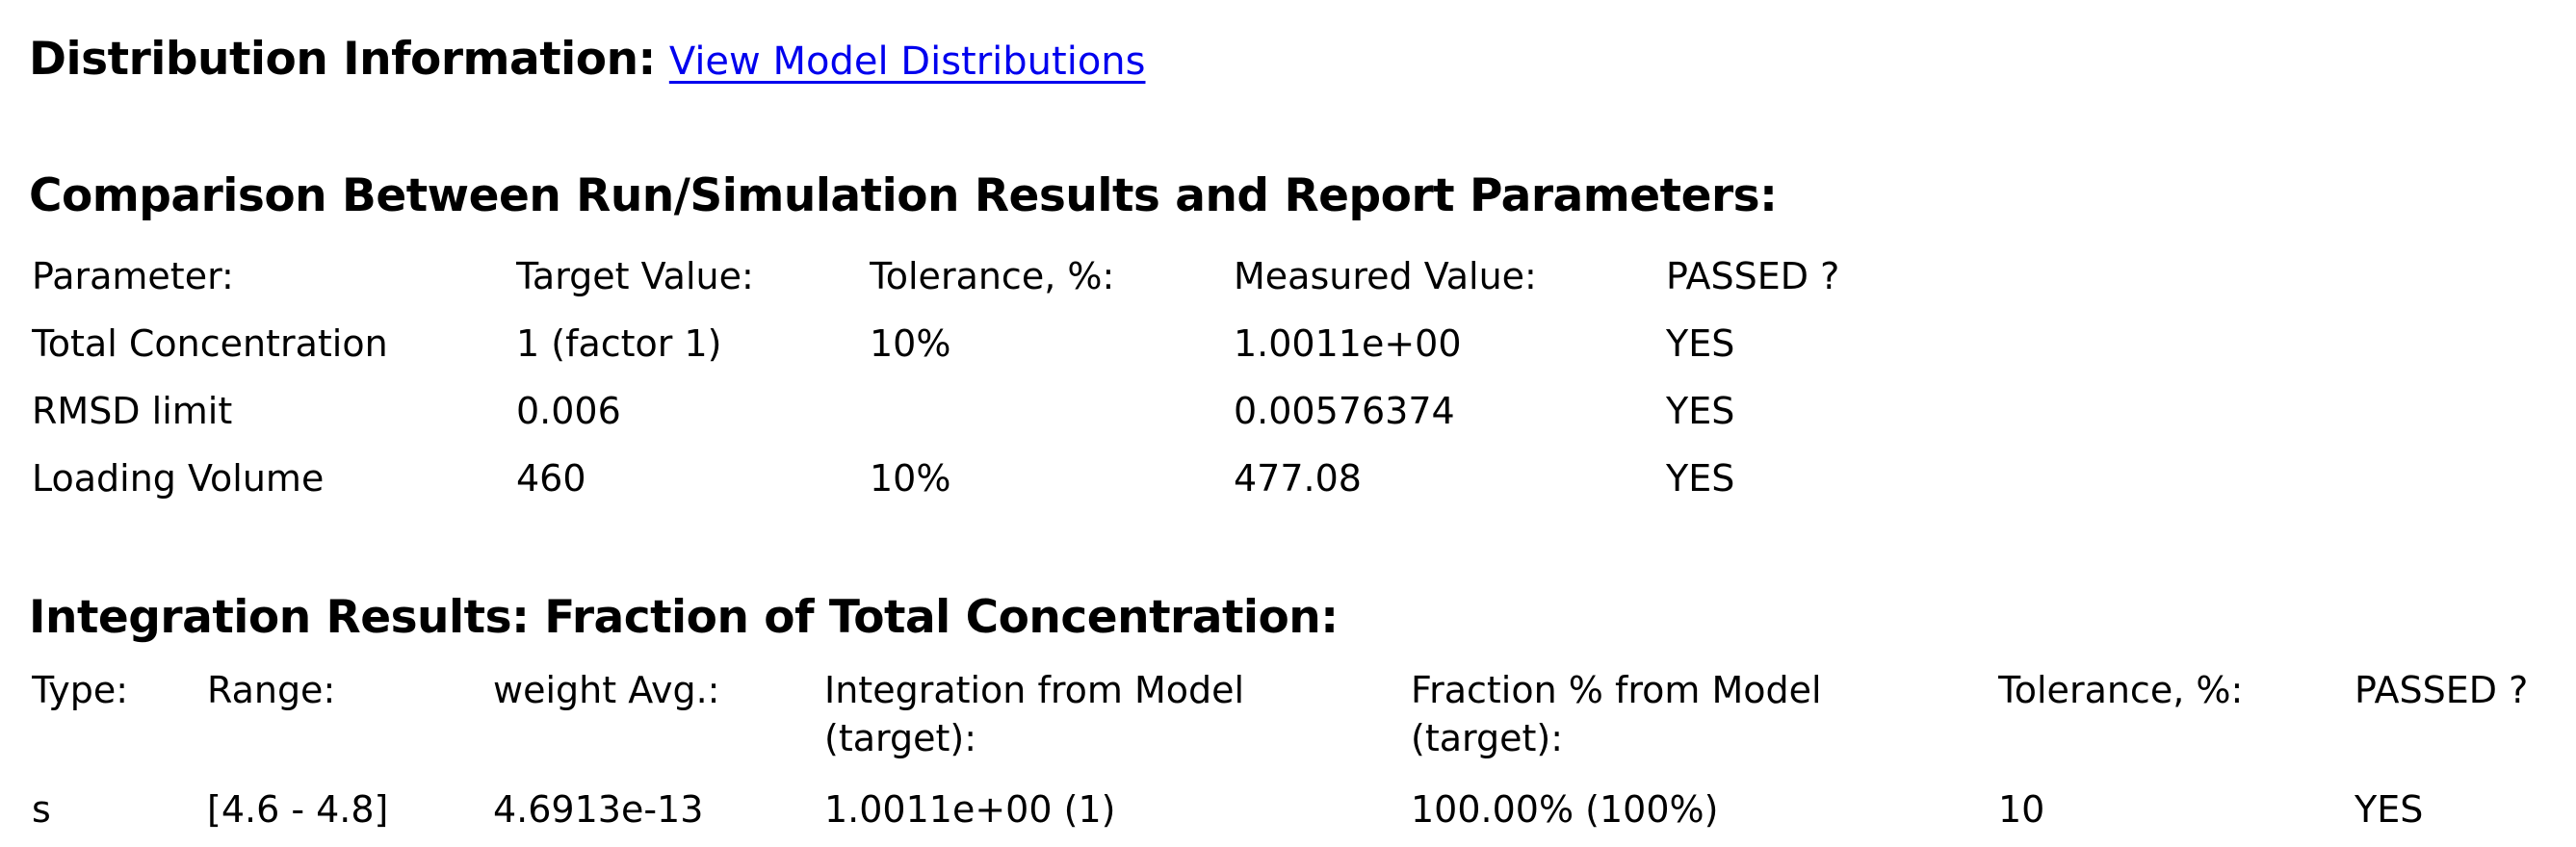 Image resolution: width=2576 pixels, height=847 pixels. What do you see at coordinates (2021, 809) in the screenshot?
I see `tolerance-cell: 10` at bounding box center [2021, 809].